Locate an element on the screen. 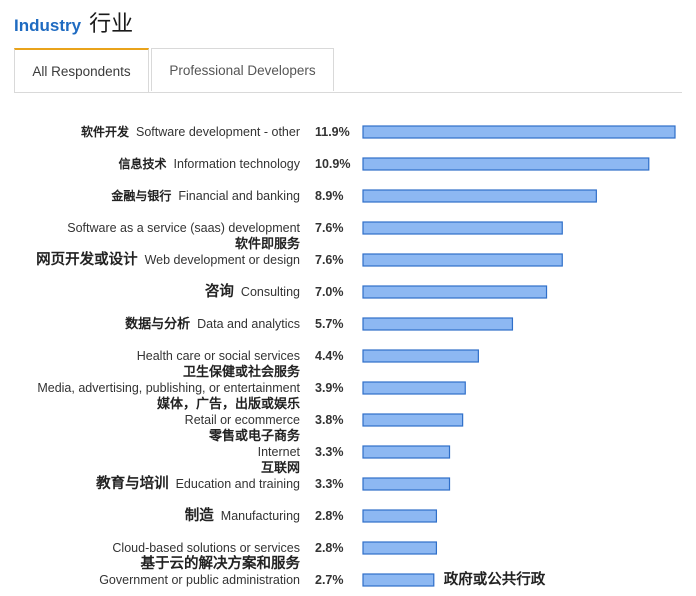 Image resolution: width=696 pixels, height=596 pixels. category-label-zh: 基于云的解决方案和服务 is located at coordinates (220, 563).